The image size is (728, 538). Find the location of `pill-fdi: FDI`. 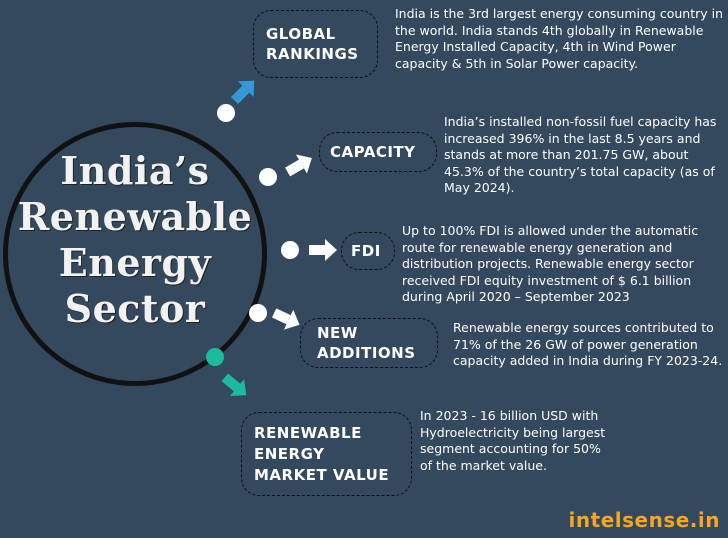

pill-fdi: FDI is located at coordinates (368, 251).